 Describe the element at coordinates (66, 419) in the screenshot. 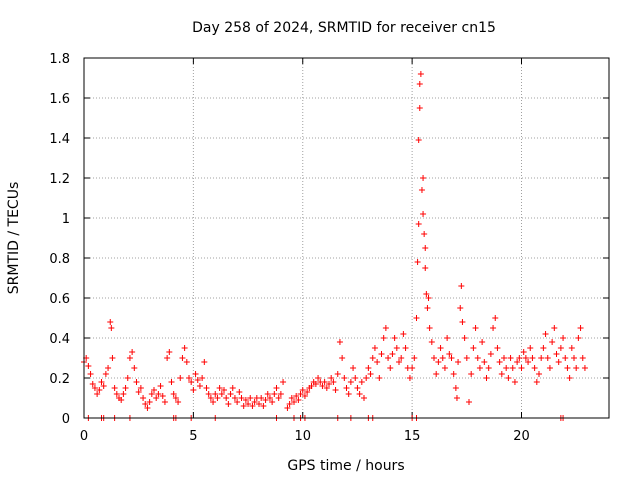

I see `y-tick-label: 0` at that location.